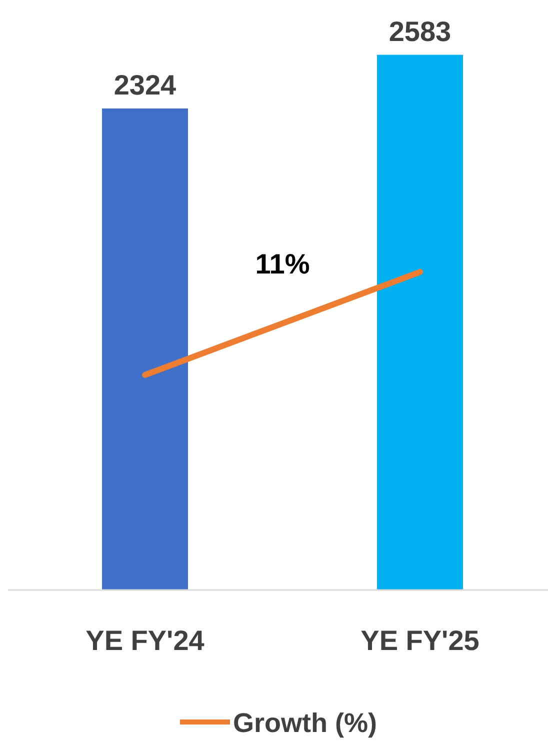 The width and height of the screenshot is (548, 749). I want to click on x-tick-label: YE FY'25, so click(420, 640).